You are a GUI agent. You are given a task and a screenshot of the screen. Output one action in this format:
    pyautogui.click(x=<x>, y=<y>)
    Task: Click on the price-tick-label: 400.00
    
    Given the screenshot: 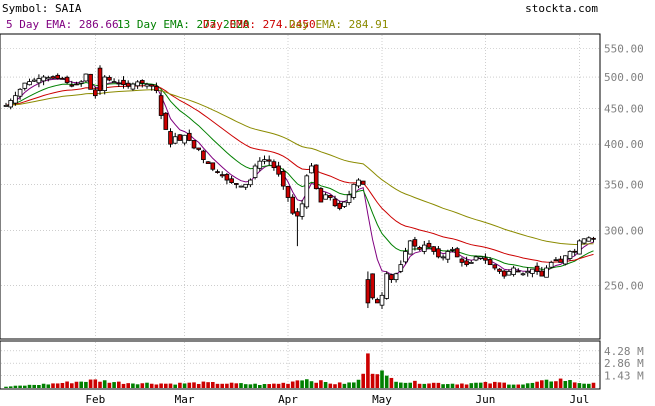 What is the action you would take?
    pyautogui.click(x=624, y=144)
    